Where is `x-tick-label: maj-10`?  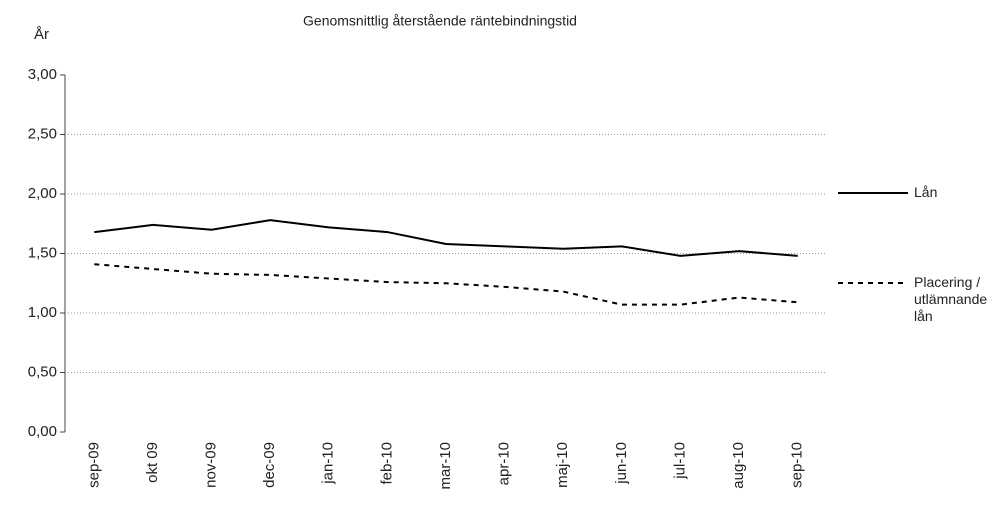
x-tick-label: maj-10 is located at coordinates (562, 465).